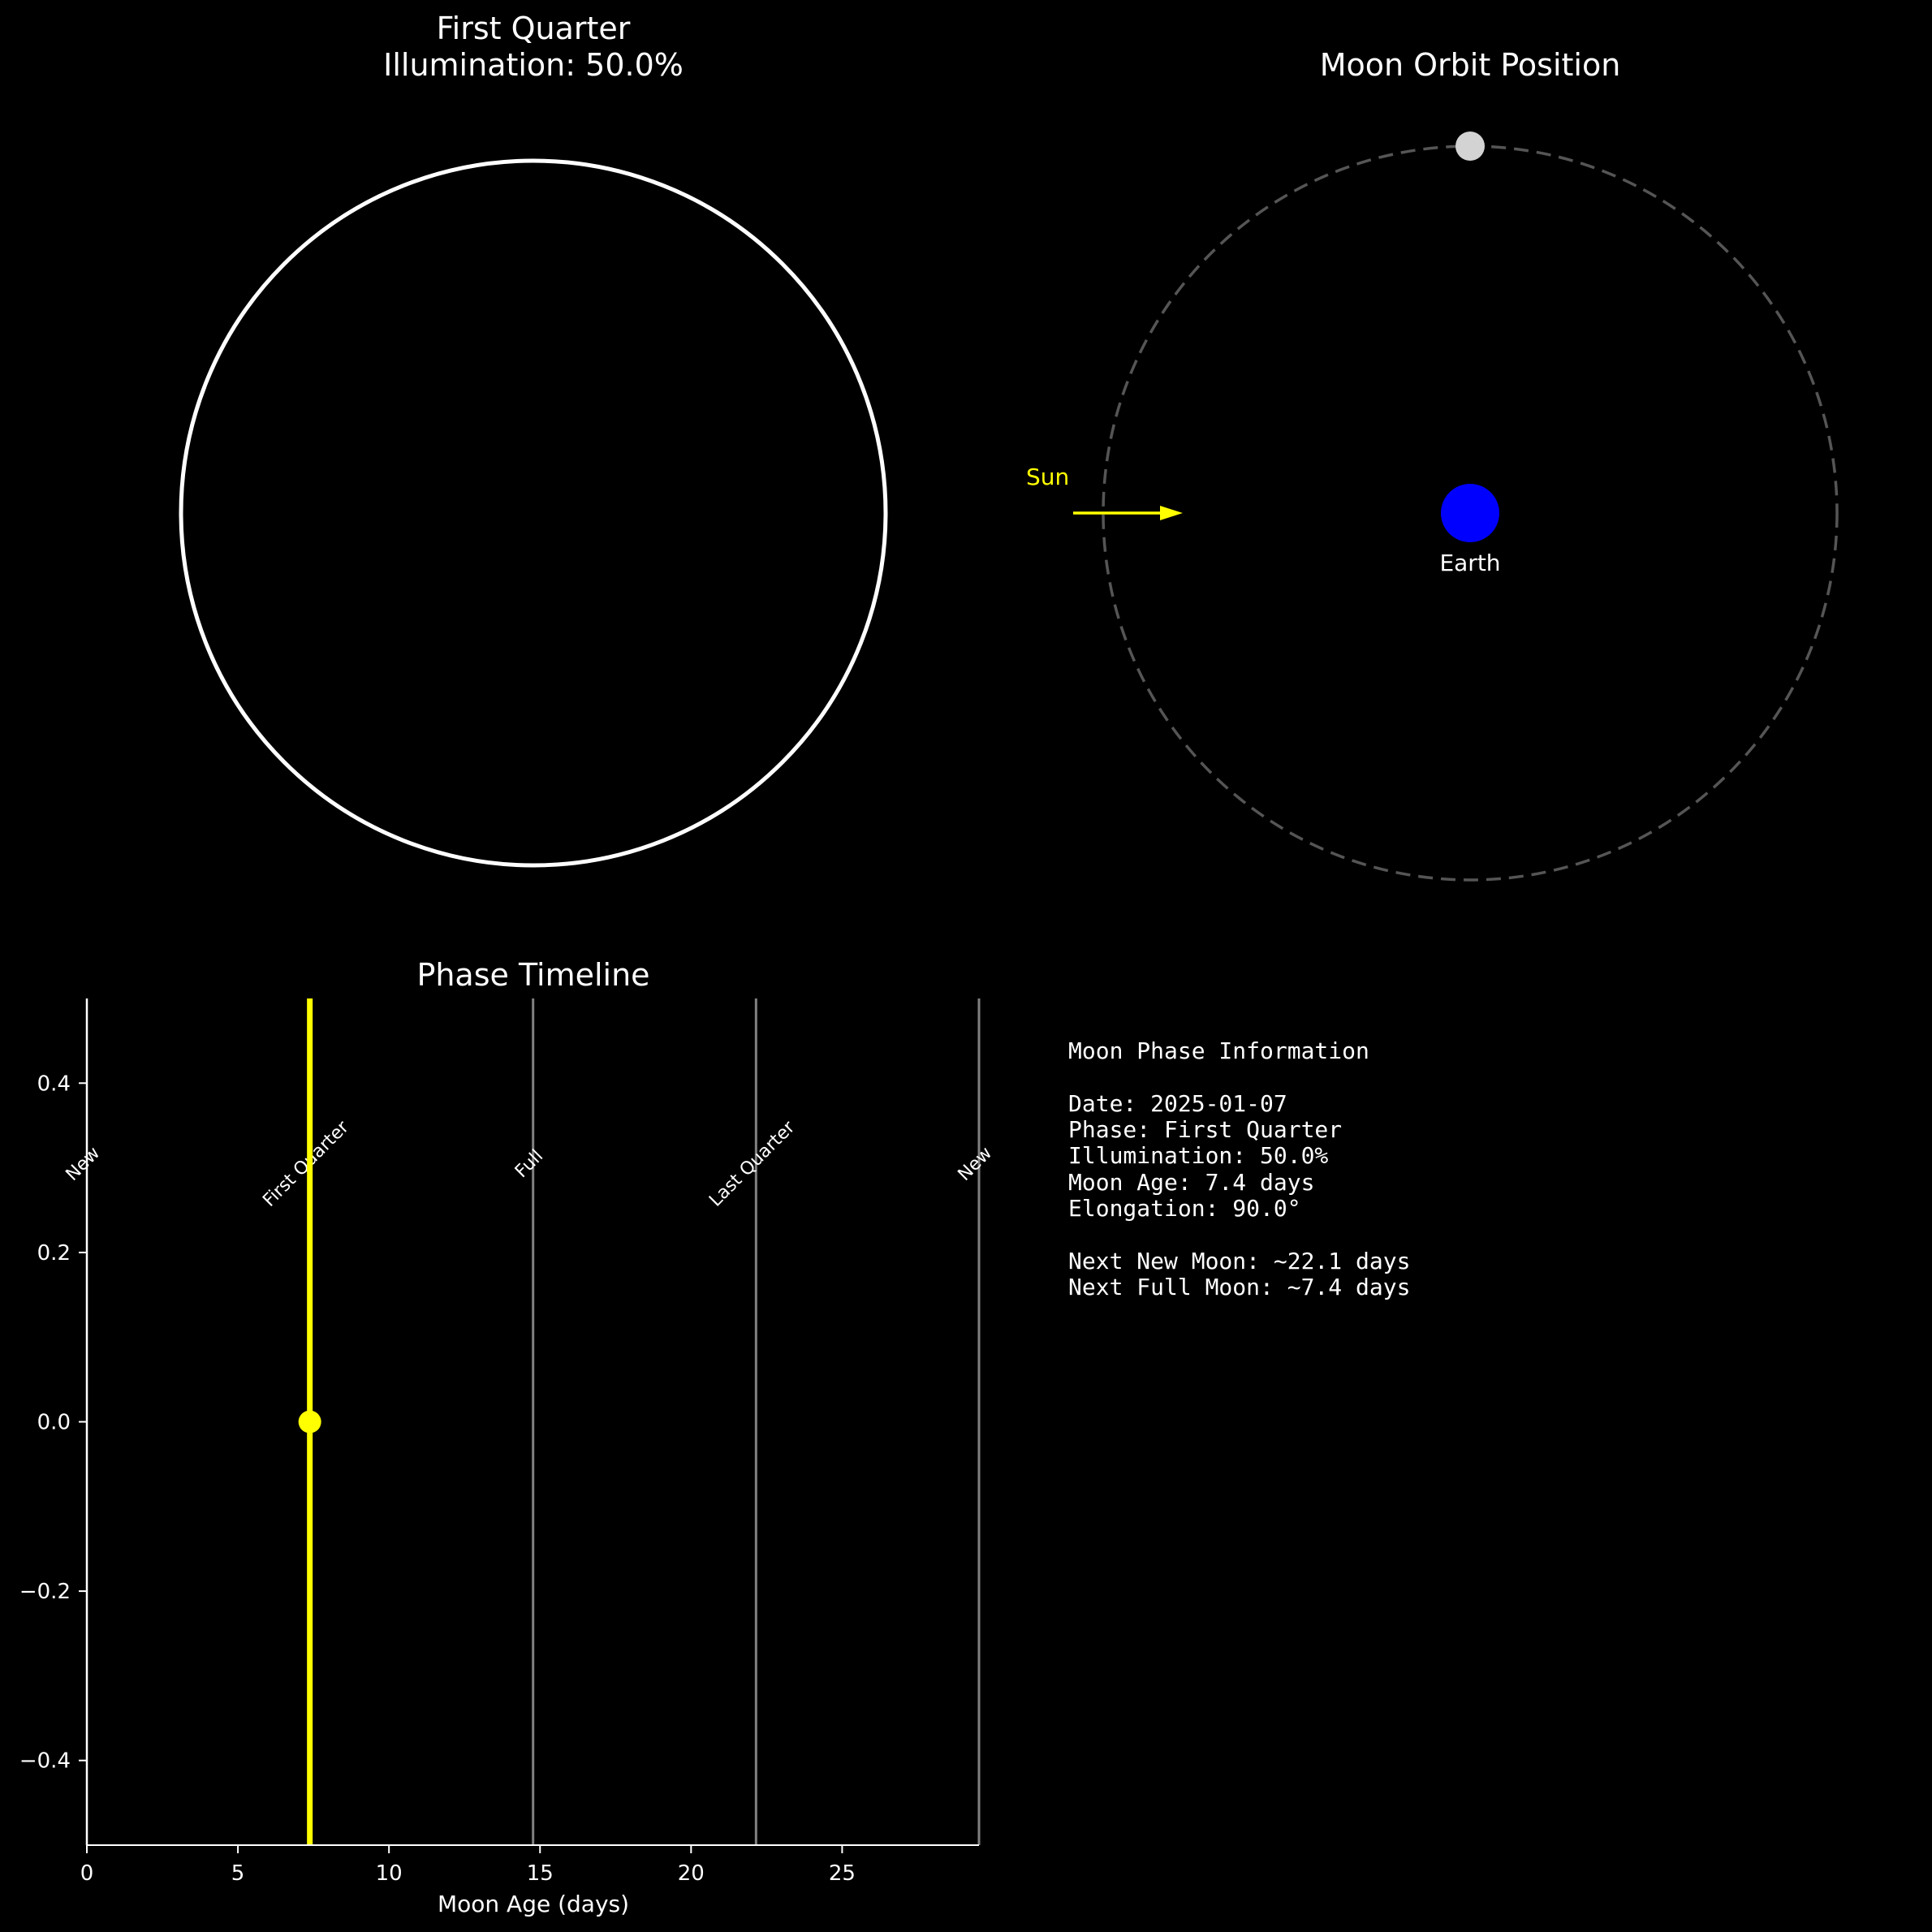  Describe the element at coordinates (1191, 1182) in the screenshot. I see `info-line: Moon Age: 7.4 days` at that location.